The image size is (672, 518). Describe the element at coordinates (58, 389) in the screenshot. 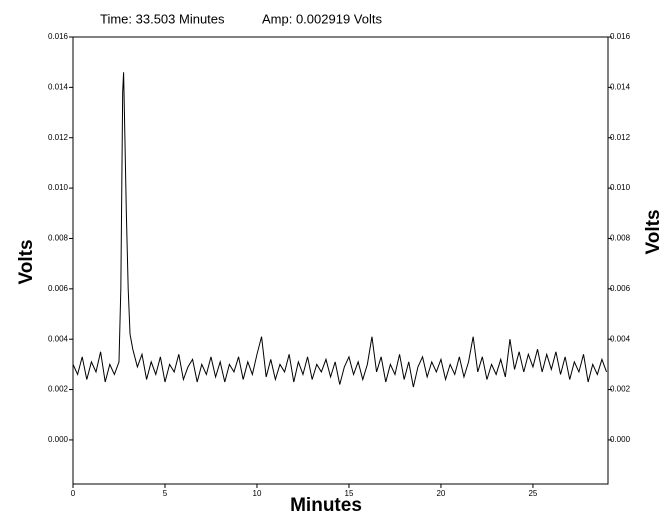

I see `y-tick-label: 0.002` at that location.